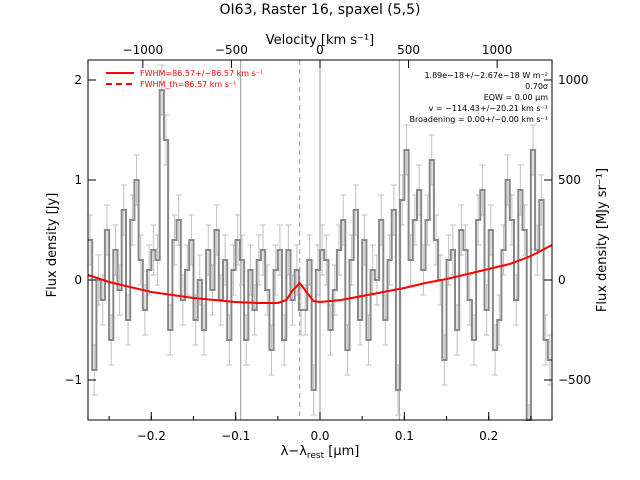  What do you see at coordinates (78, 180) in the screenshot?
I see `y-tick-label: 1` at bounding box center [78, 180].